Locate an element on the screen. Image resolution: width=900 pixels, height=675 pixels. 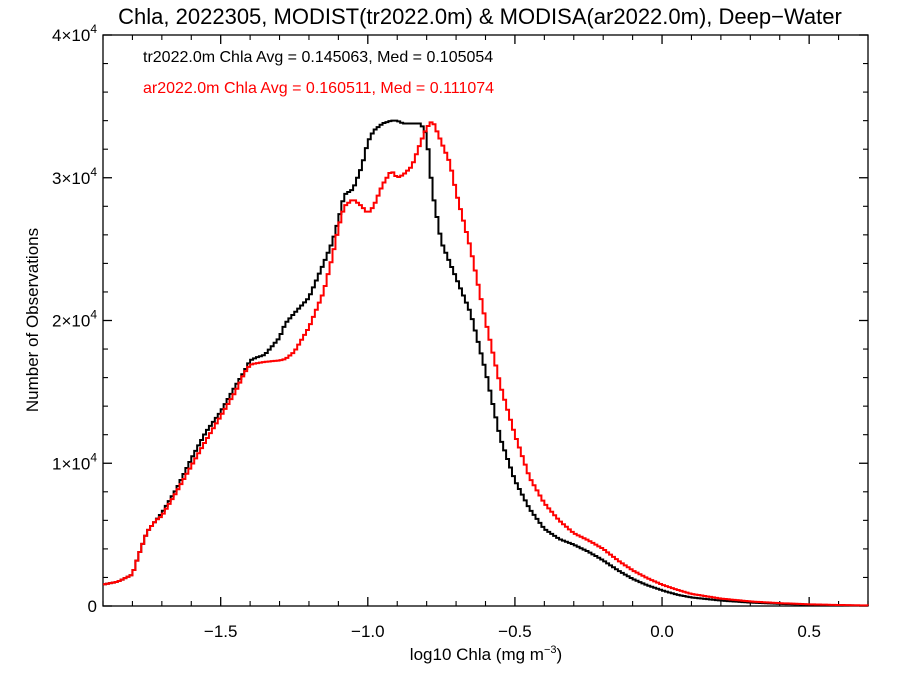
x-tick-labels: −1.5 −1.0 −0.5 0.0 0.5 is located at coordinates (512, 631).